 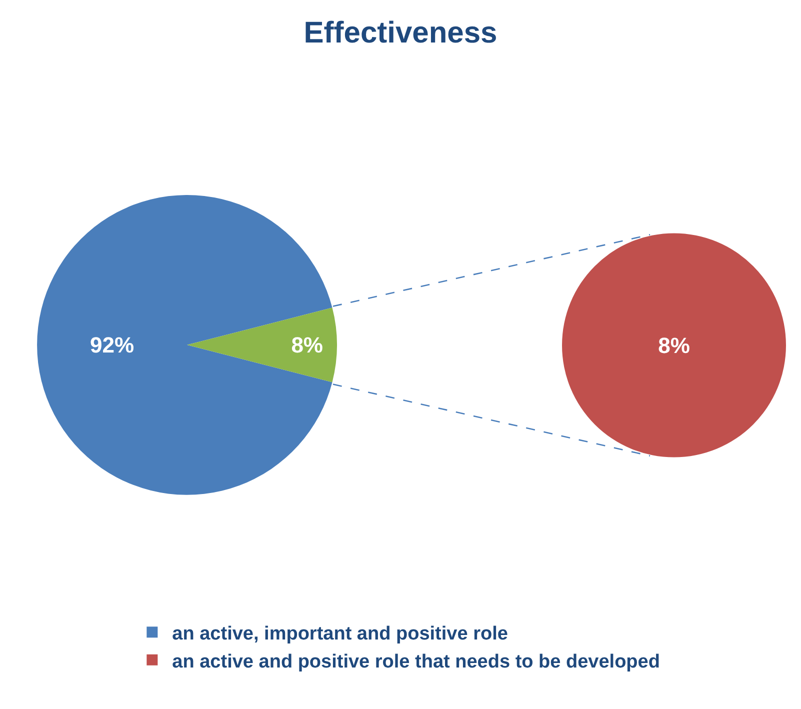 What do you see at coordinates (262, 345) in the screenshot?
I see `pie-slice` at bounding box center [262, 345].